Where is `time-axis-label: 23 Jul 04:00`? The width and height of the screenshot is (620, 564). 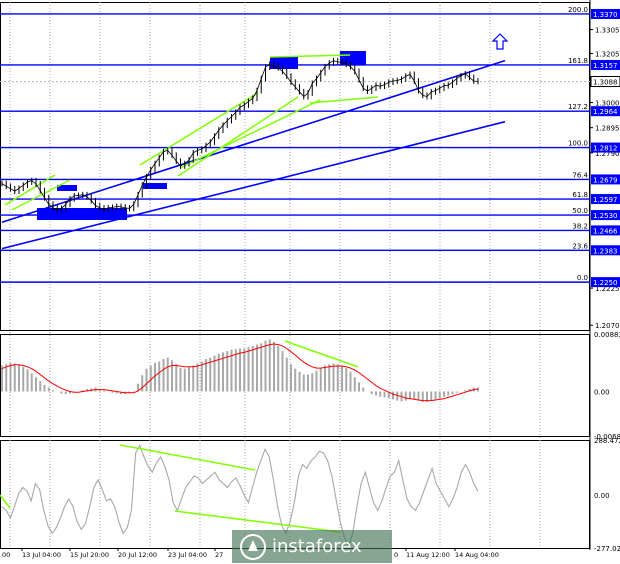 time-axis-label: 23 Jul 04:00 is located at coordinates (187, 555).